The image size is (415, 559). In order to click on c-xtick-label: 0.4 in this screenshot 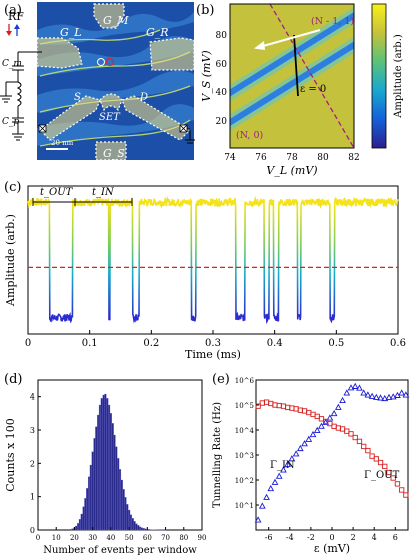, I will do `click(275, 343)`.